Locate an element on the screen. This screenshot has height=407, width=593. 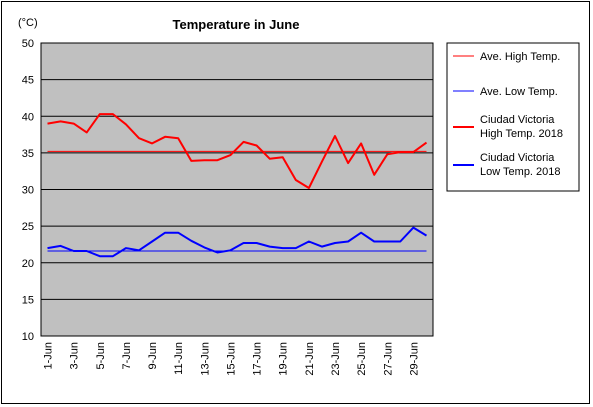
unit-label: (°C) is located at coordinates (28, 23).